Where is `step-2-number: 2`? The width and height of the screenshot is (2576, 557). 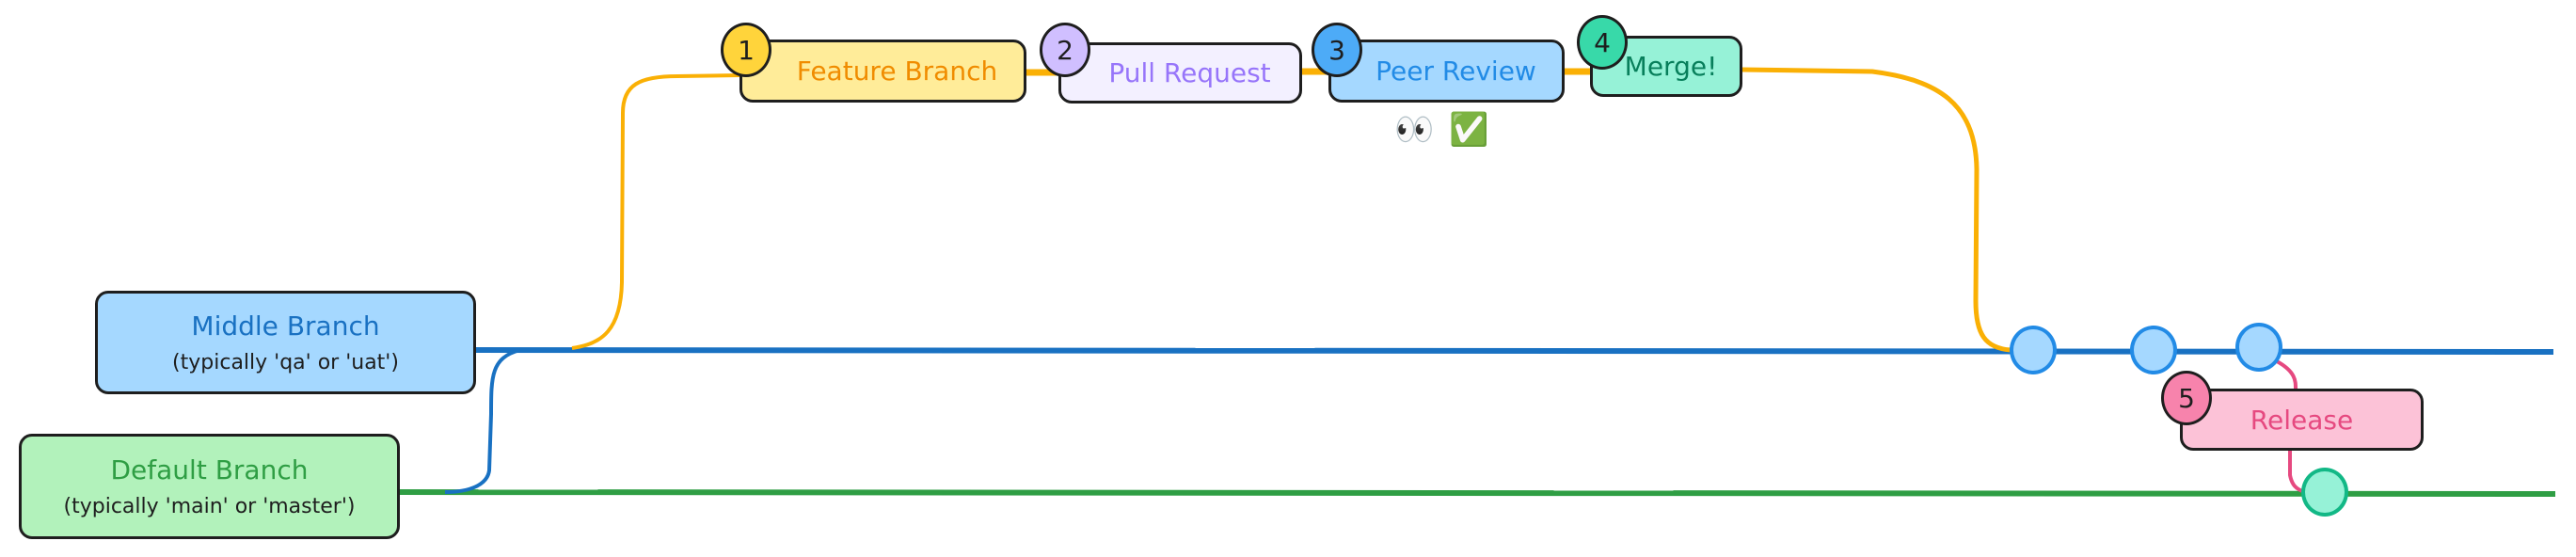 step-2-number: 2 is located at coordinates (1065, 50).